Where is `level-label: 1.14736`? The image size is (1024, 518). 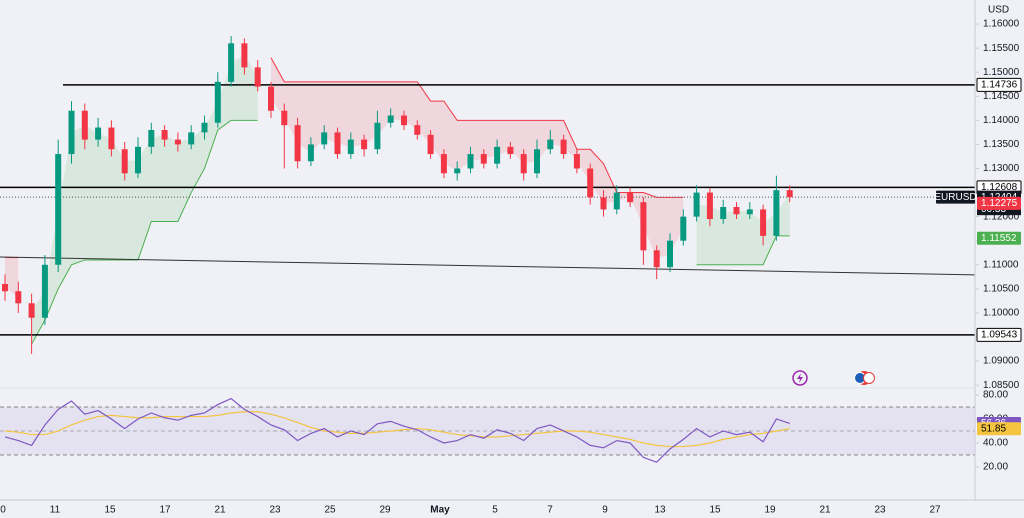 level-label: 1.14736 is located at coordinates (999, 85).